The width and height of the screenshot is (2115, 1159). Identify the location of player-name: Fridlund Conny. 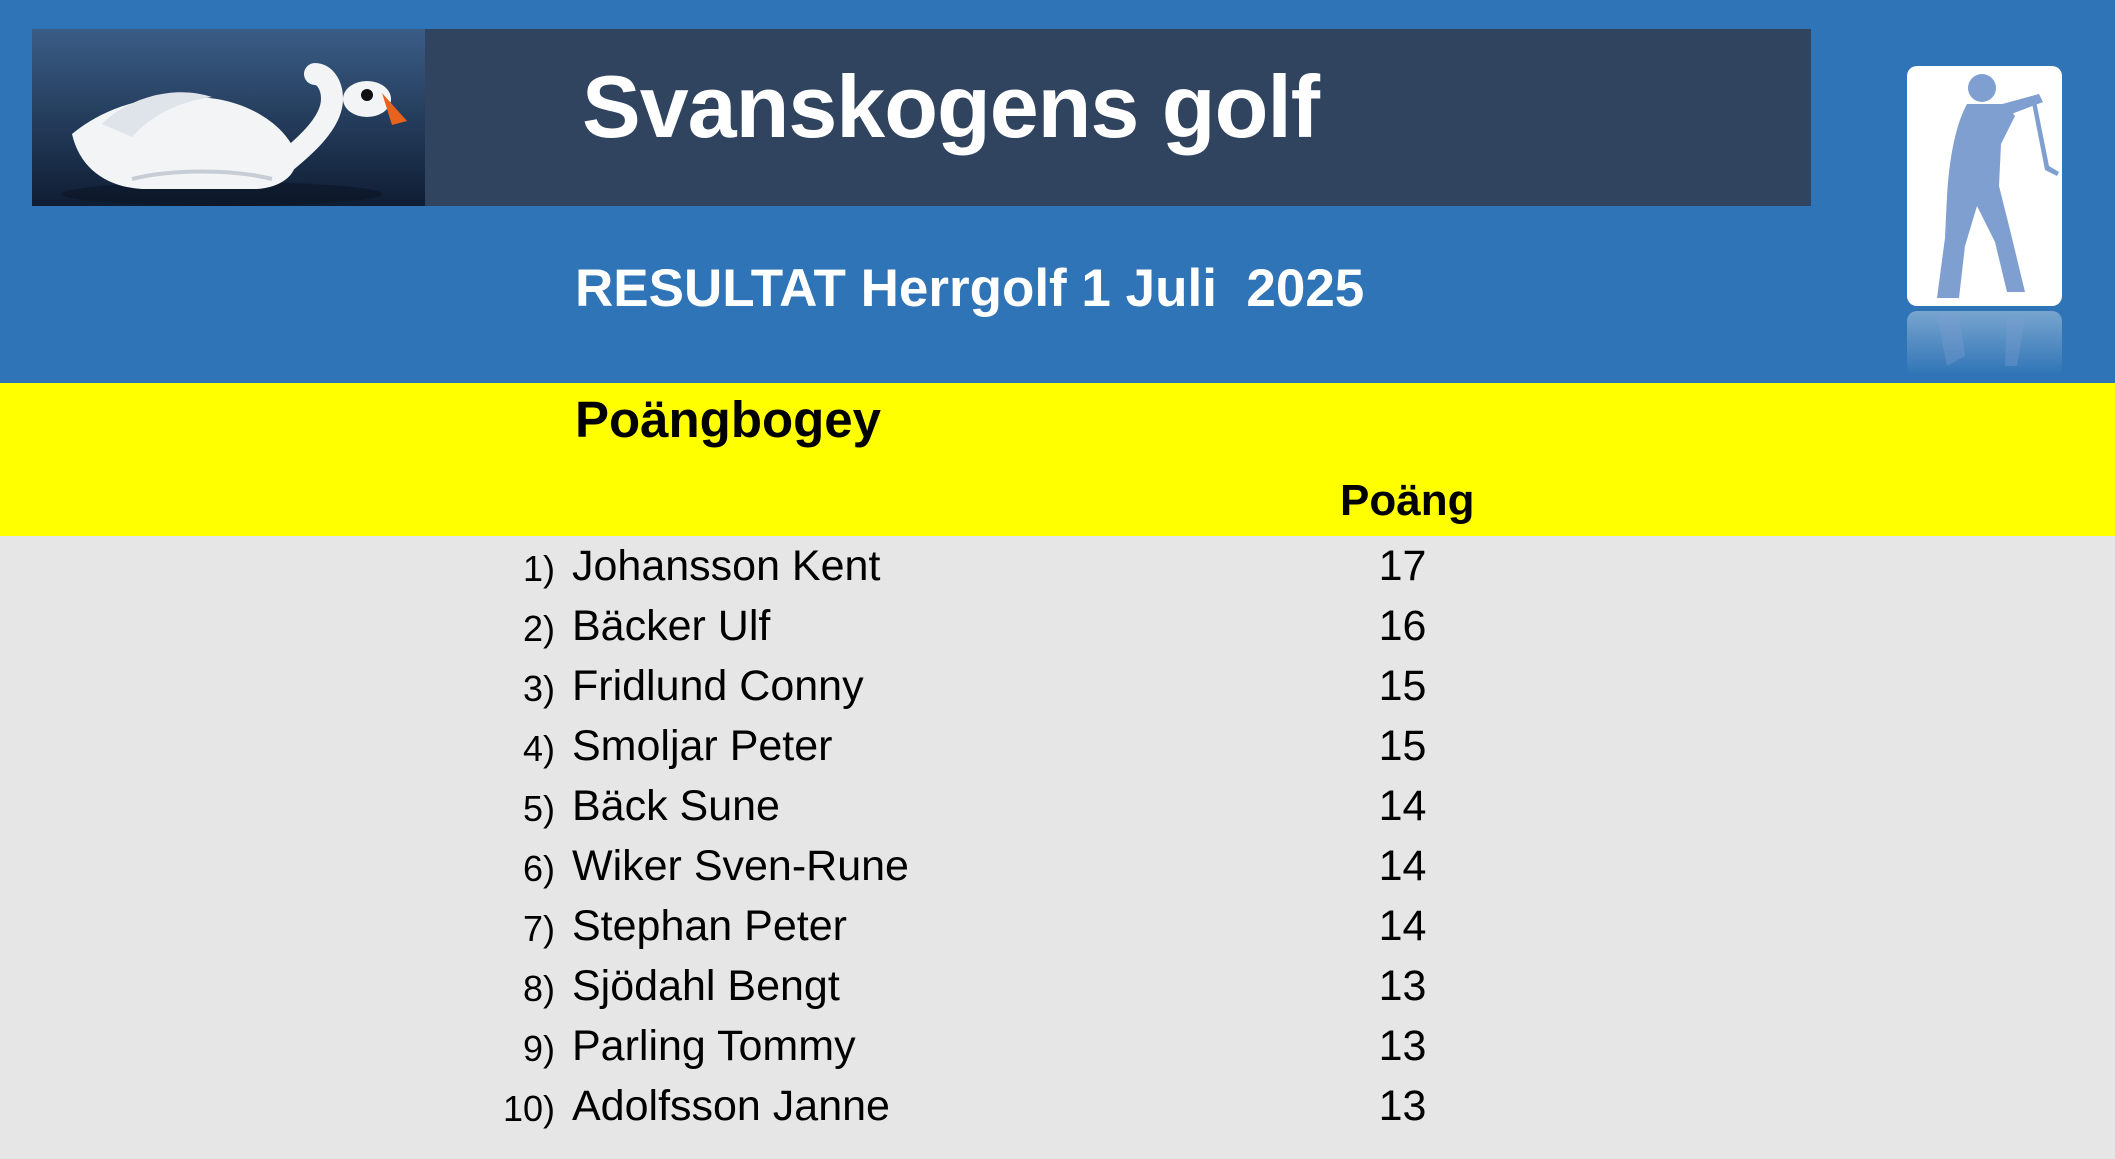
(718, 686).